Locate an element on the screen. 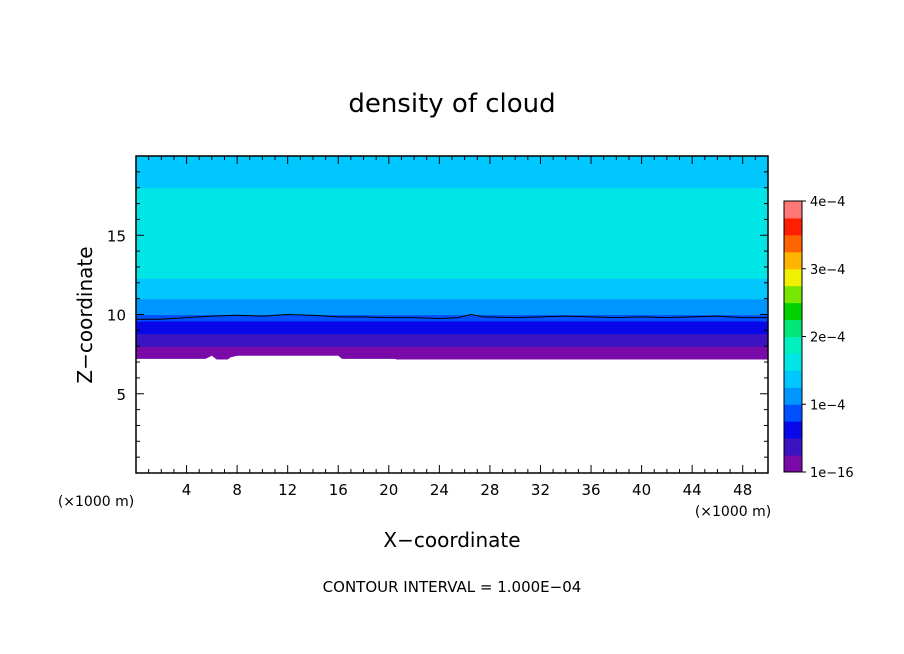 The image size is (904, 654). colorbar-tick-label: 2e−4 is located at coordinates (827, 338).